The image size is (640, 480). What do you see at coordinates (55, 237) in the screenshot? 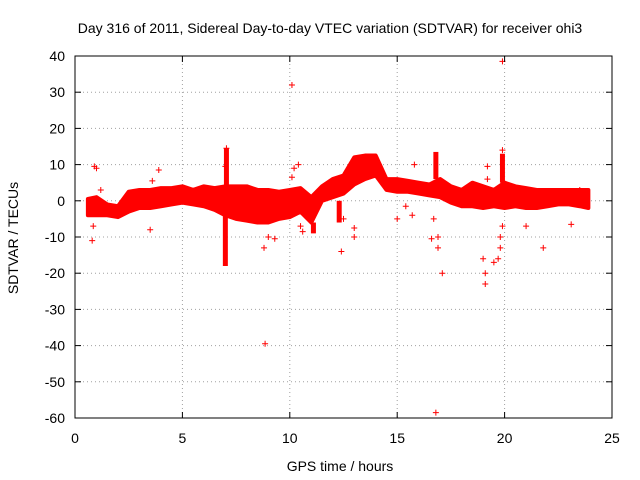
I see `y-tick-label: -10` at bounding box center [55, 237].